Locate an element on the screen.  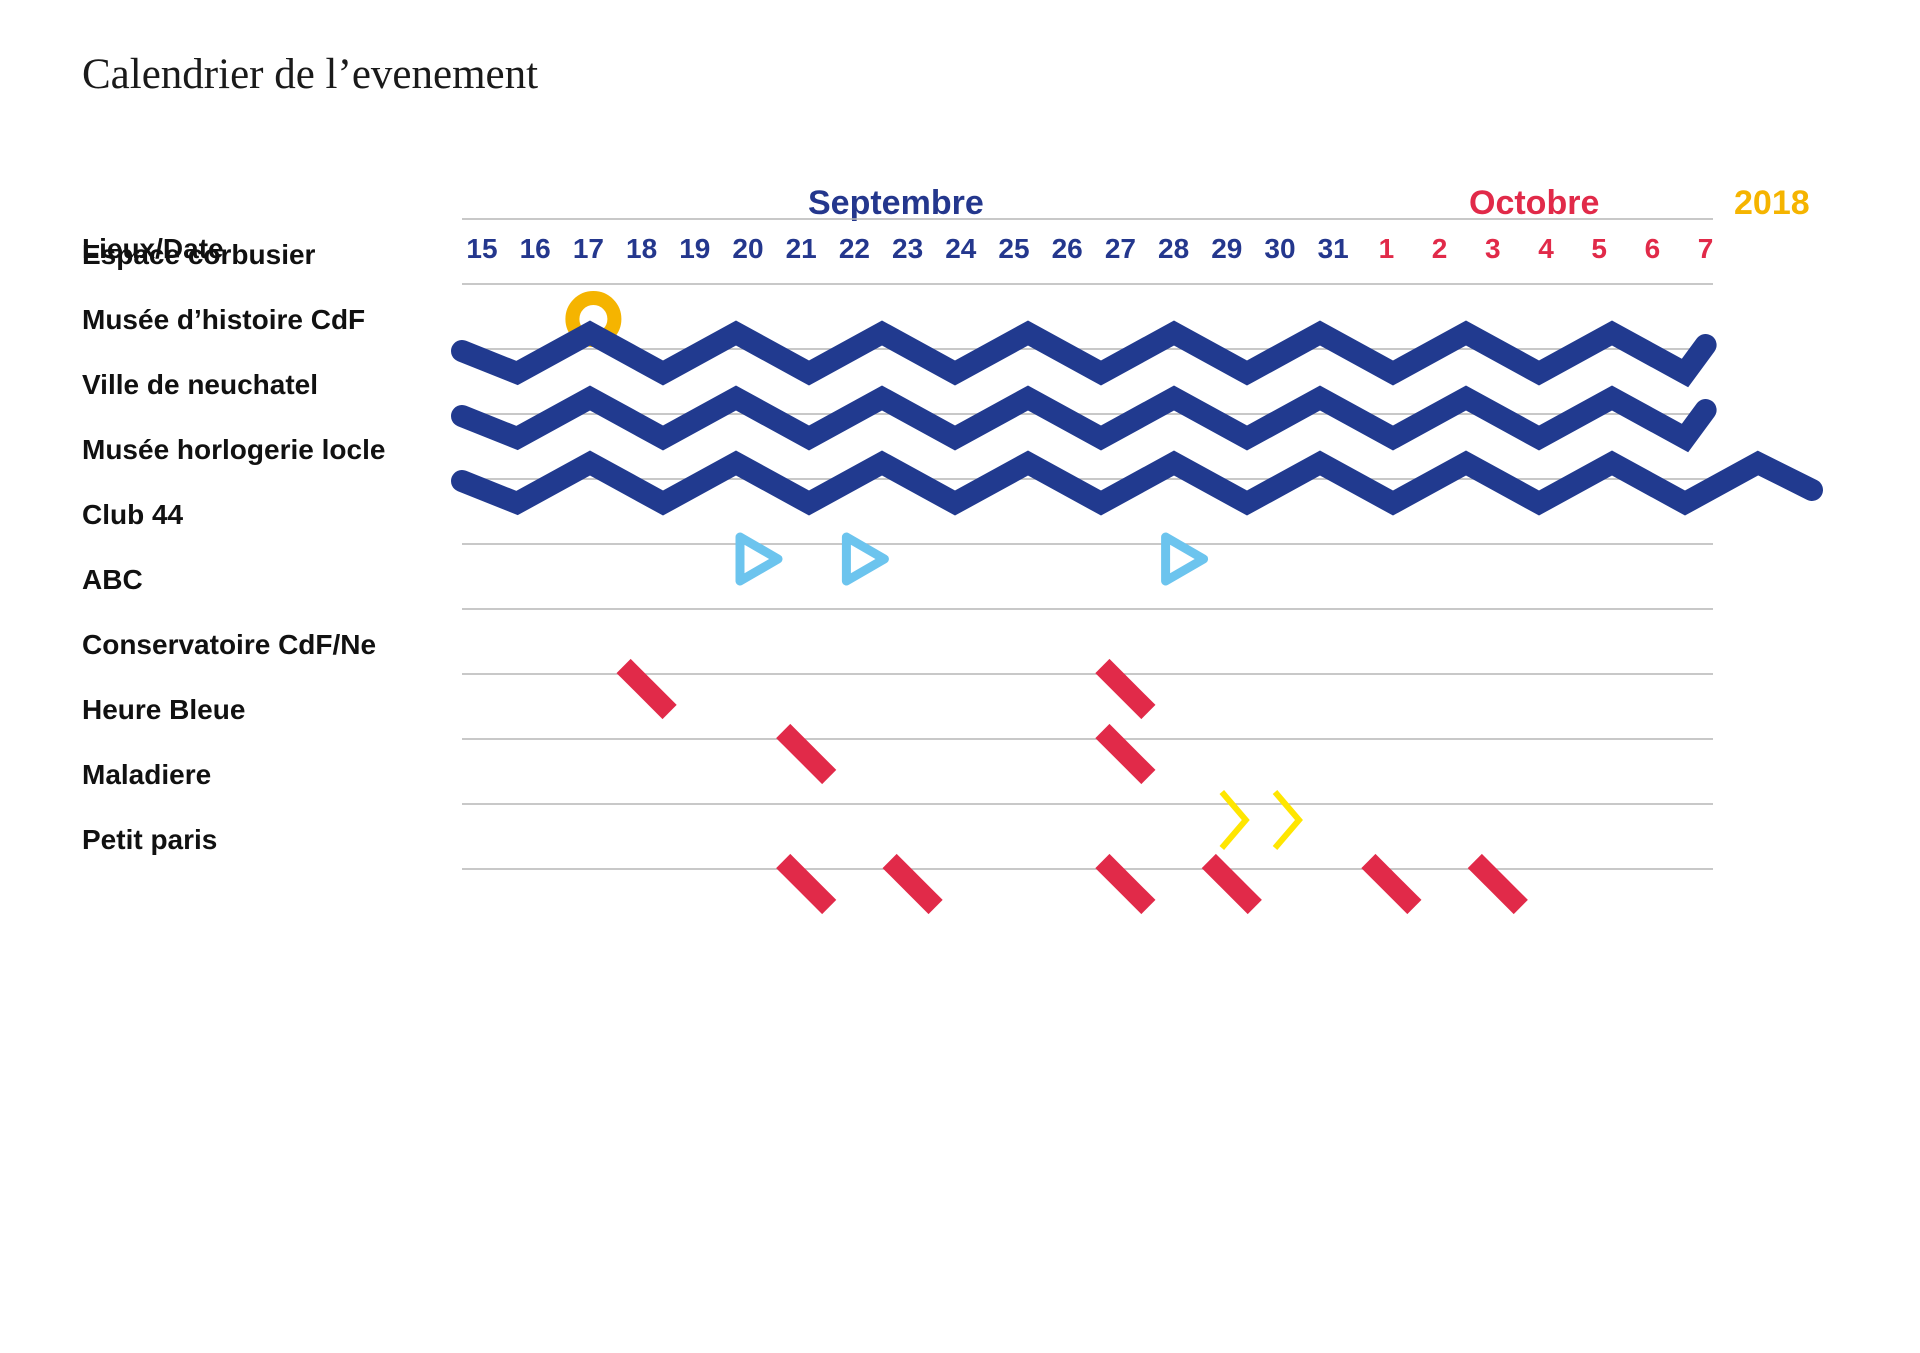
venue-label: Maladiere is located at coordinates (147, 774).